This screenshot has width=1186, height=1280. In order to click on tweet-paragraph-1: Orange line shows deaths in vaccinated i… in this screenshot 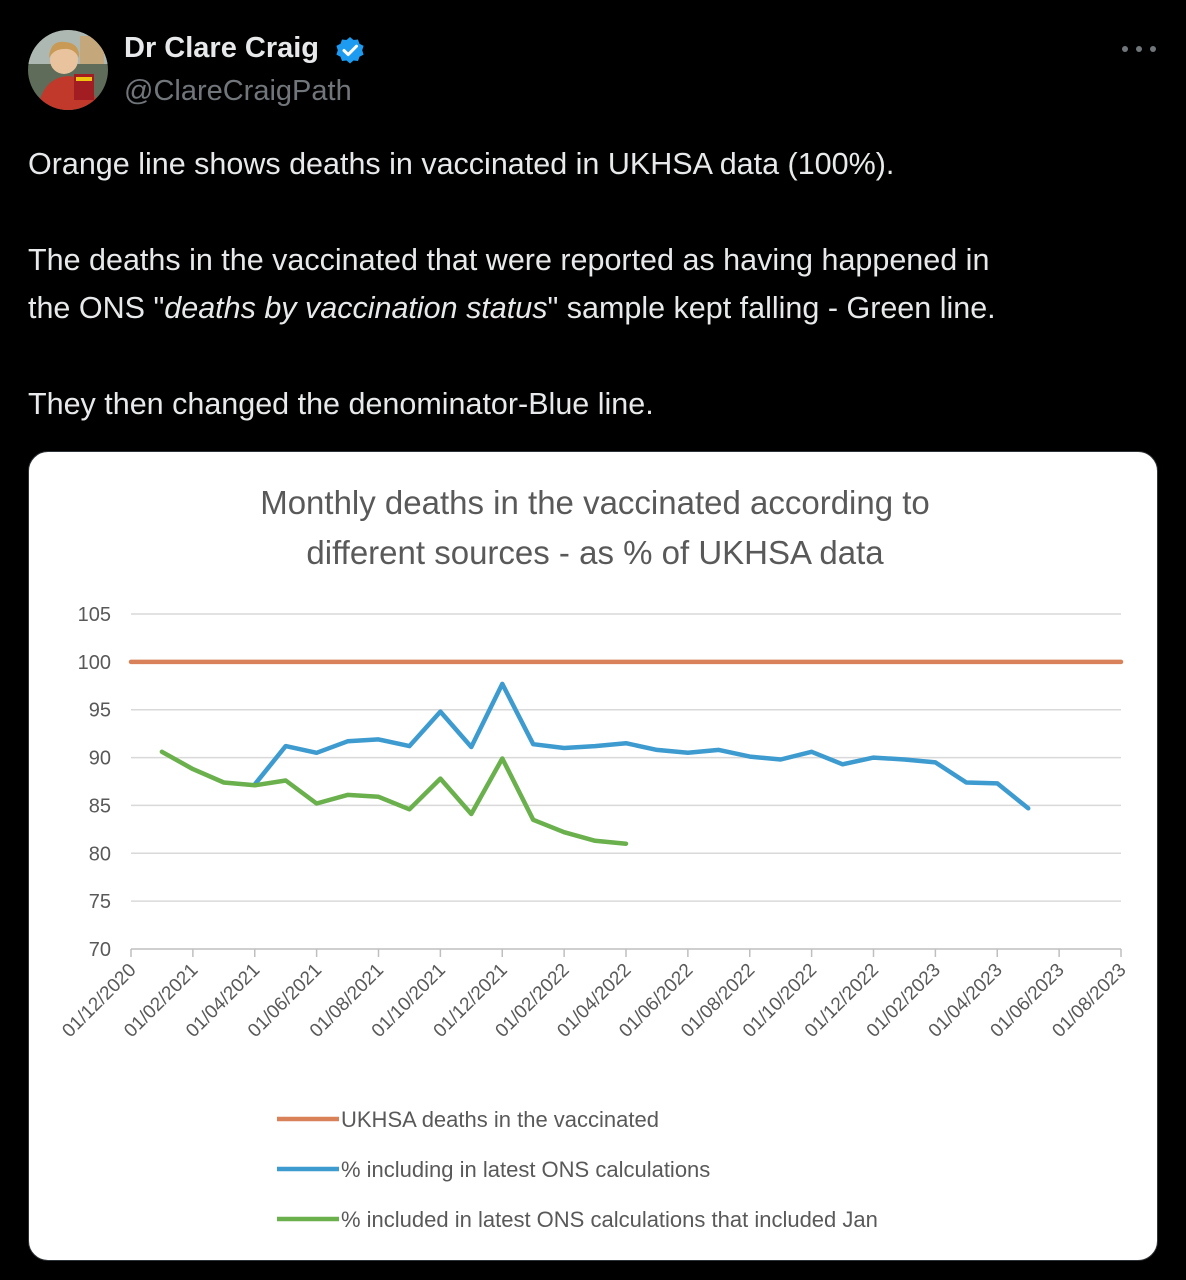, I will do `click(461, 164)`.